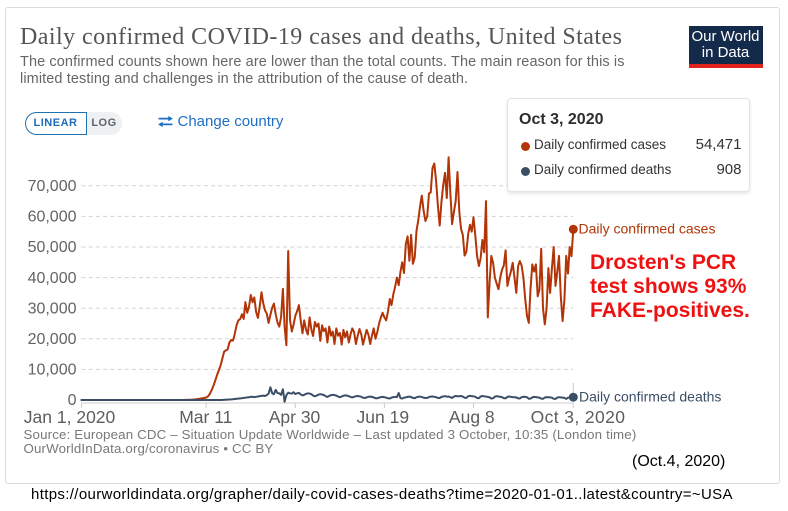 Image resolution: width=788 pixels, height=511 pixels. I want to click on svg-text: 40,000, so click(52, 278).